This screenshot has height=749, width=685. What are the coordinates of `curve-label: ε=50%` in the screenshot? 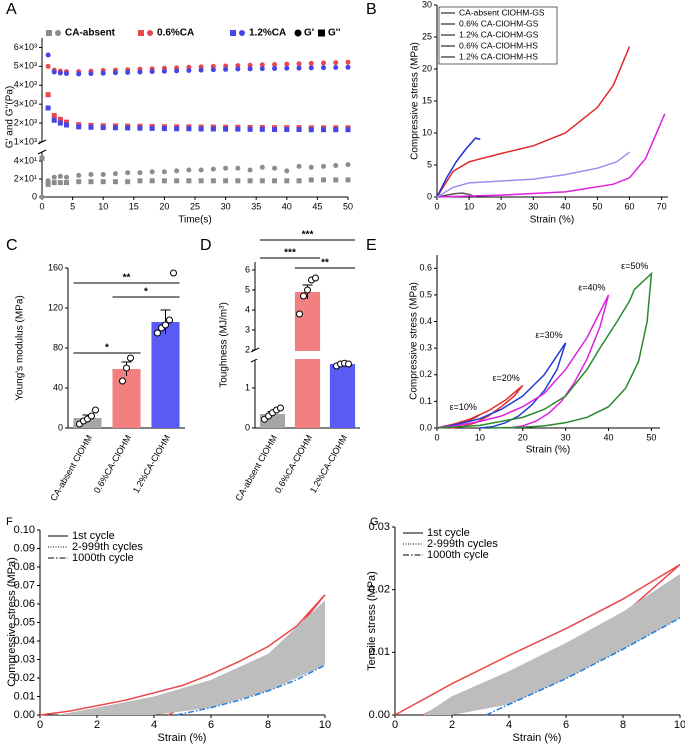 It's located at (634, 266).